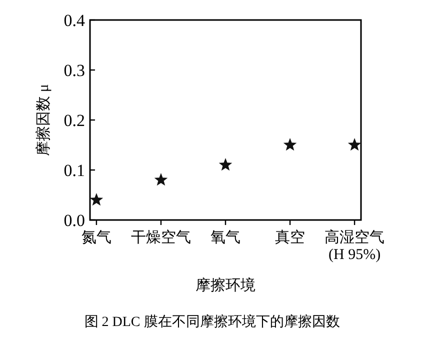 This screenshot has width=424, height=342. I want to click on y-tick-label: 0.4, so click(75, 20).